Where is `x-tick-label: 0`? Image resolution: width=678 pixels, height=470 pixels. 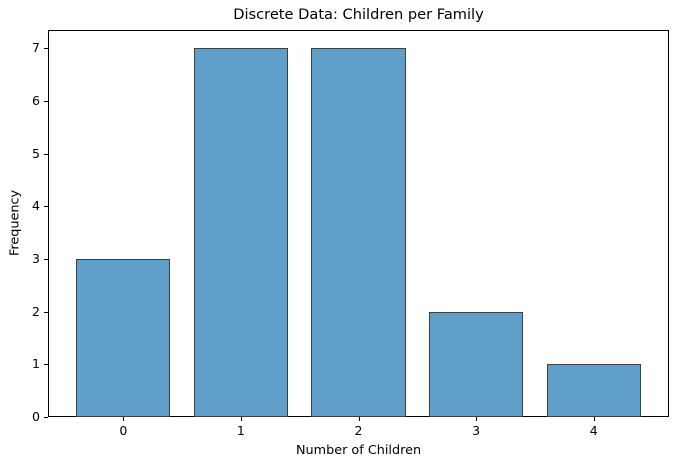 x-tick-label: 0 is located at coordinates (123, 430).